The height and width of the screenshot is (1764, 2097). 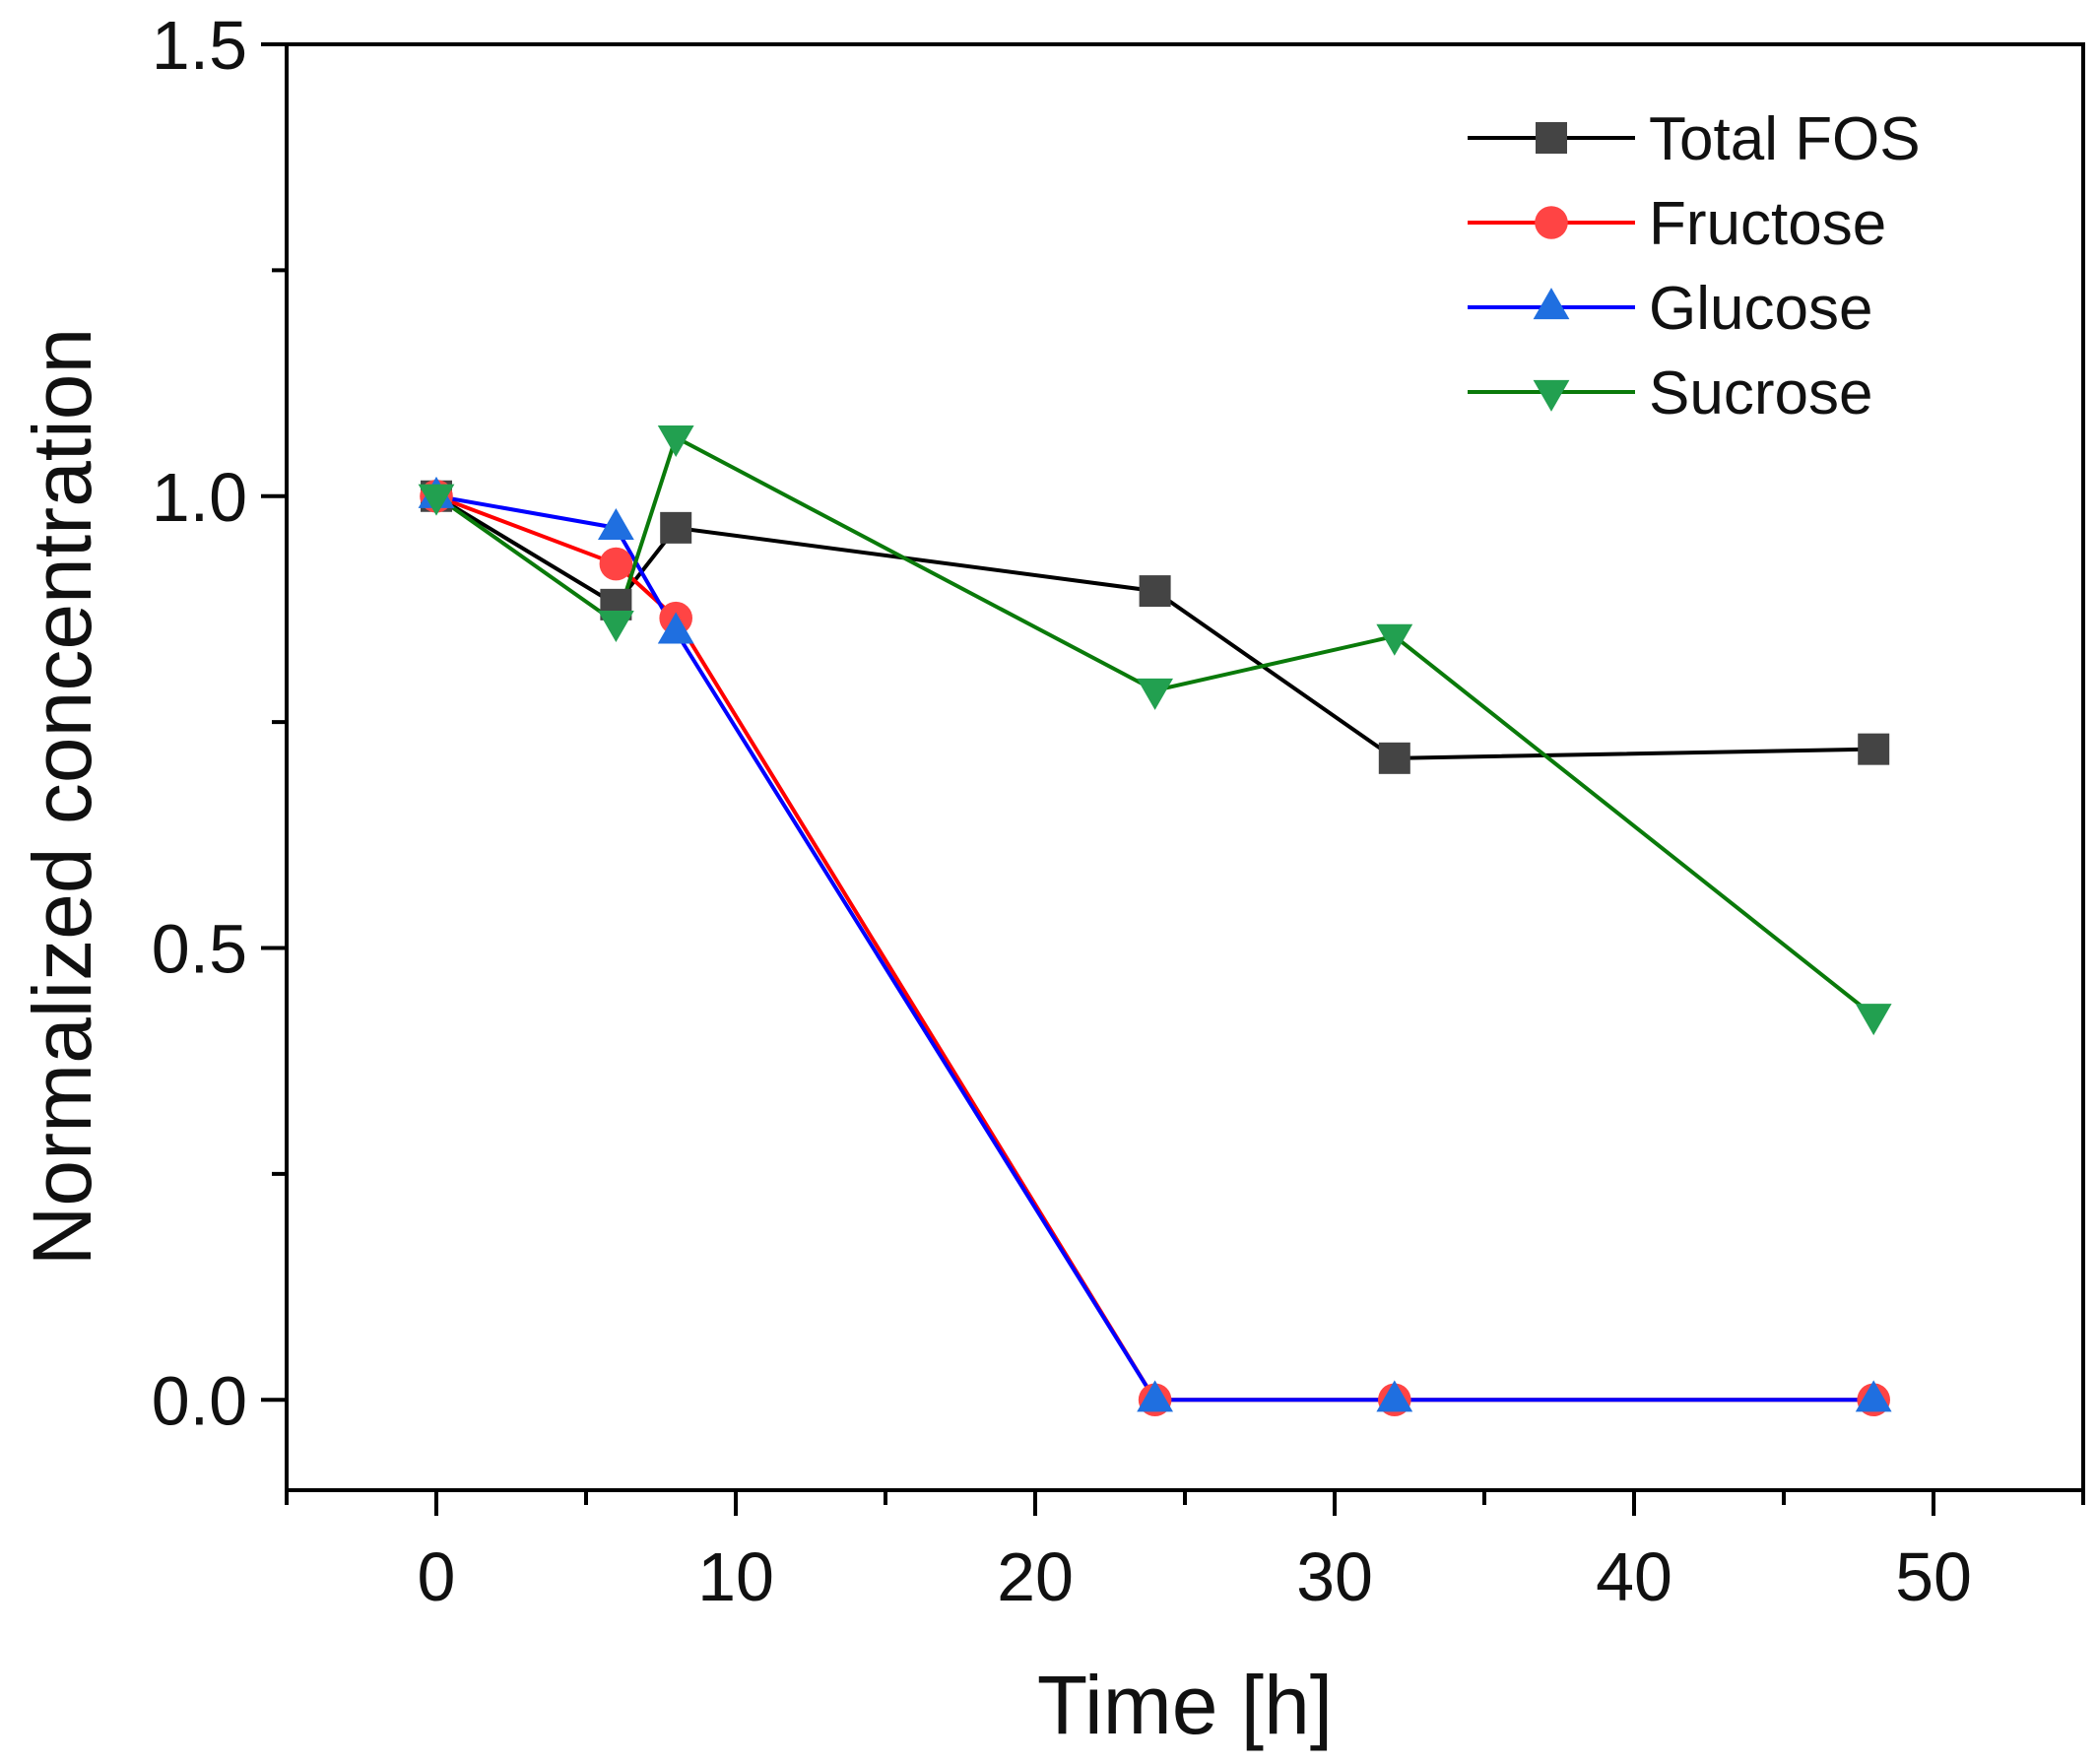 I want to click on legend-marker-sucrose, so click(x=1551, y=396).